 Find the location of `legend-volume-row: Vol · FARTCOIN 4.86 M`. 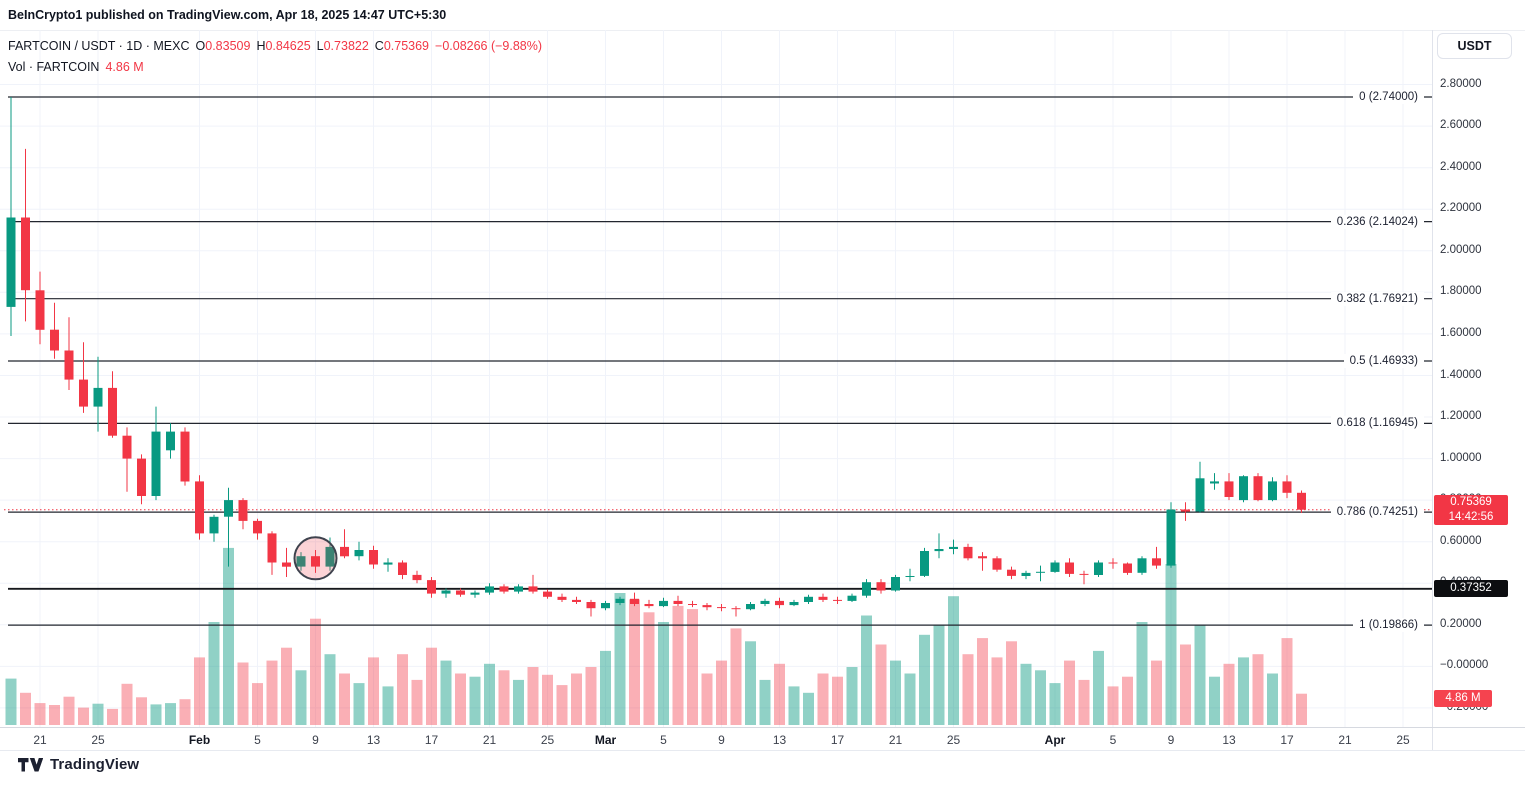

legend-volume-row: Vol · FARTCOIN 4.86 M is located at coordinates (275, 67).